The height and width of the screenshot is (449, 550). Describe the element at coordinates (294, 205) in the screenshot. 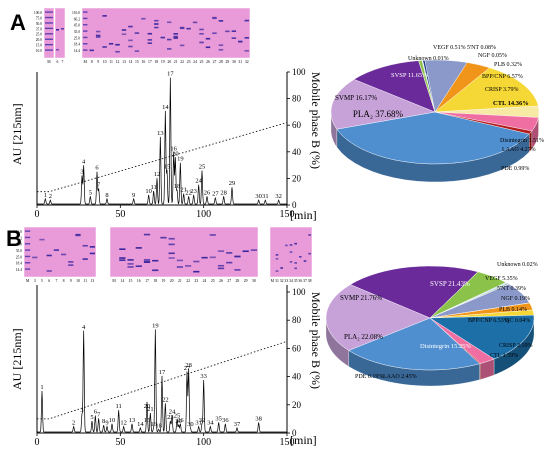

I see `y2-tick-label: 0` at that location.